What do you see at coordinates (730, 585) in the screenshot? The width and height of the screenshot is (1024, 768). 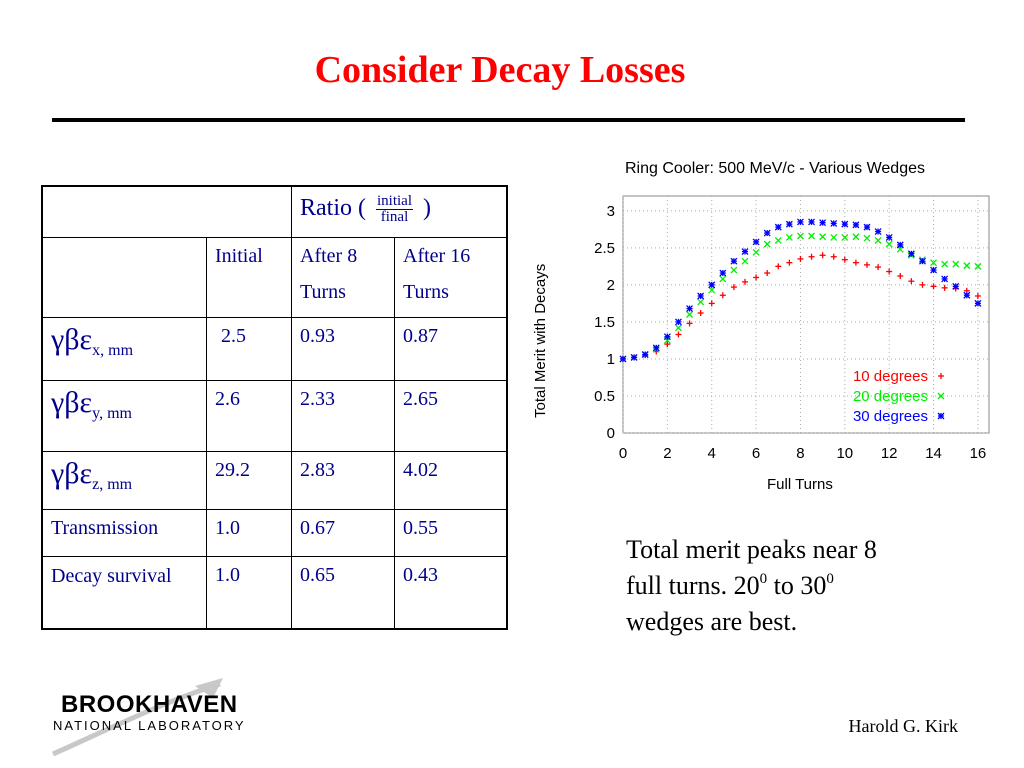 I see `caption-line: full turns. 200 to 300` at bounding box center [730, 585].